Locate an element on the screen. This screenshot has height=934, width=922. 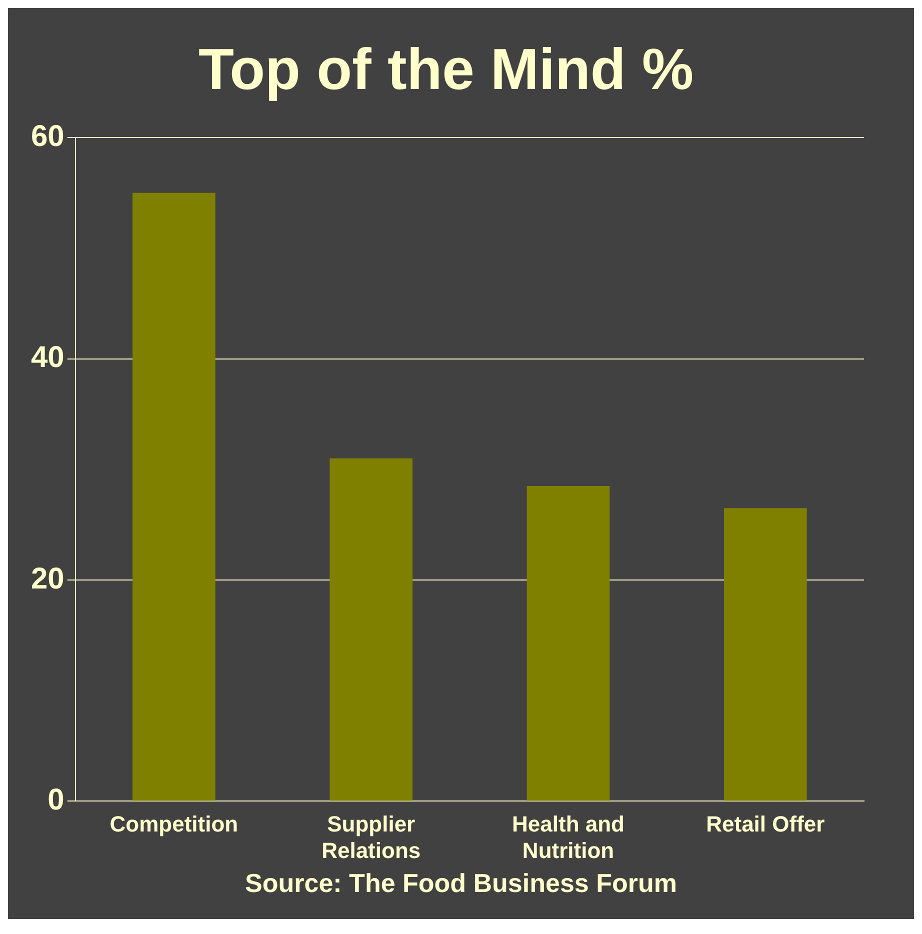
y-tick-label: 60 is located at coordinates (47, 136).